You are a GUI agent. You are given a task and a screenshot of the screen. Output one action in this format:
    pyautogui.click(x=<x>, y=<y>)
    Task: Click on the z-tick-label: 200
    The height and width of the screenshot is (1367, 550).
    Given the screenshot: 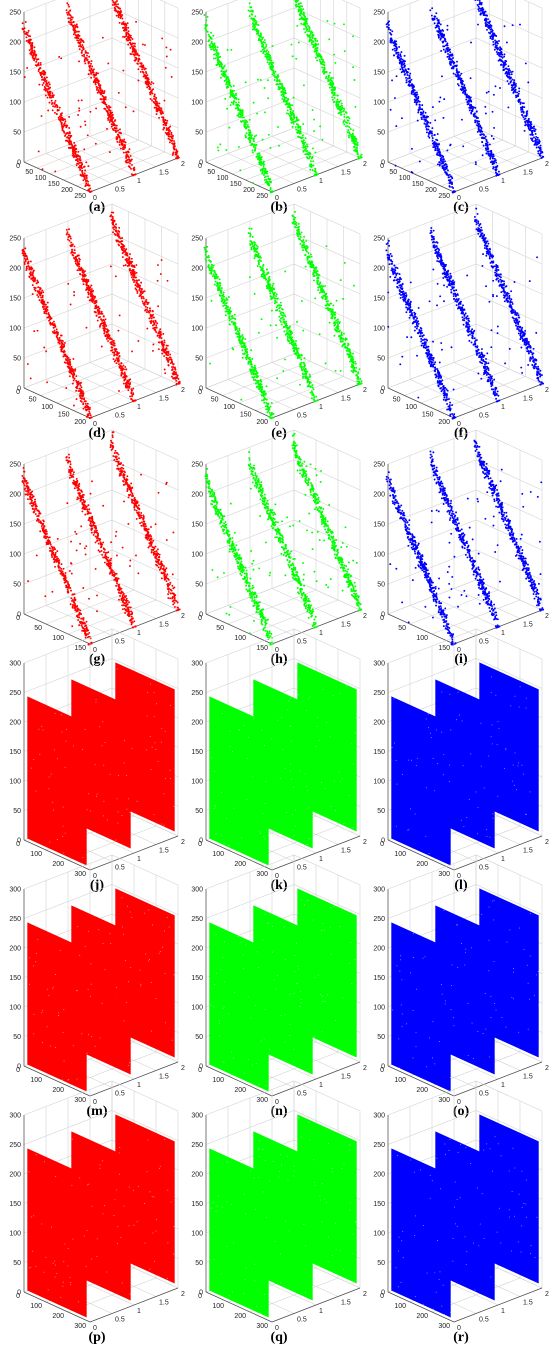 What is the action you would take?
    pyautogui.click(x=197, y=43)
    